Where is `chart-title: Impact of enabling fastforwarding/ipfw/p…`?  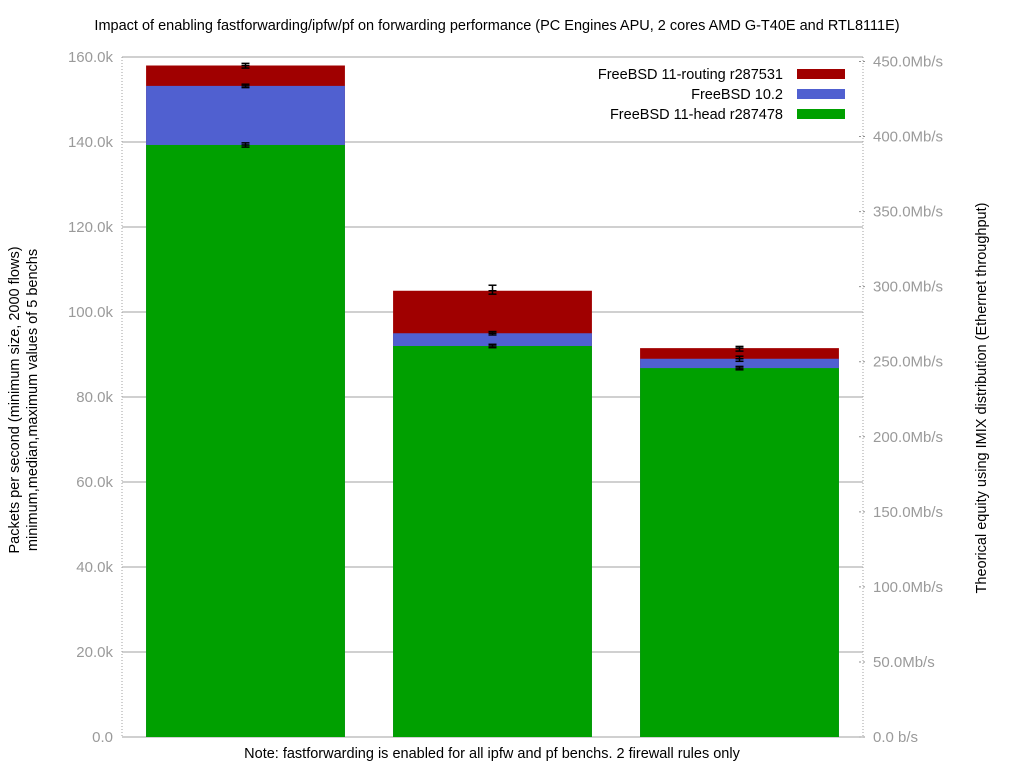
chart-title: Impact of enabling fastforwarding/ipfw/p… is located at coordinates (496, 26).